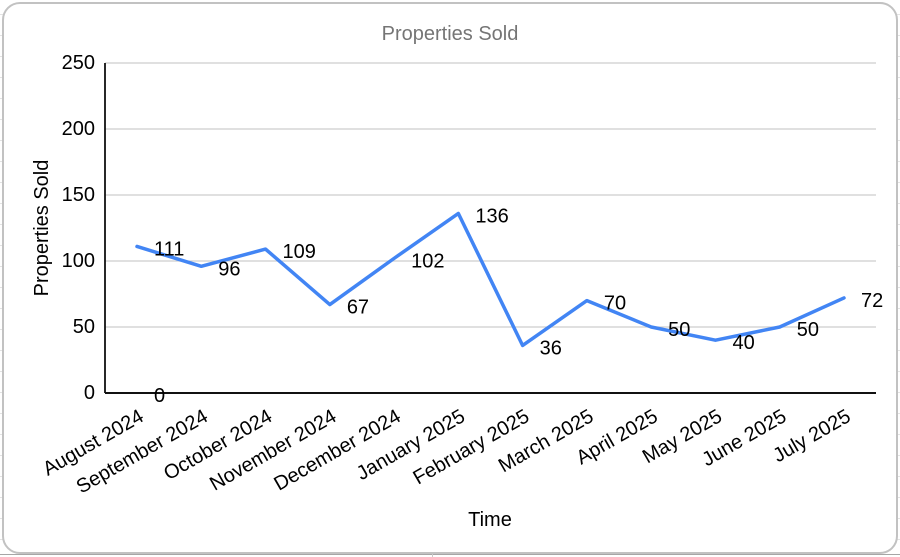 This screenshot has height=557, width=900. Describe the element at coordinates (78, 129) in the screenshot. I see `y-axis-tick-label: 200` at that location.